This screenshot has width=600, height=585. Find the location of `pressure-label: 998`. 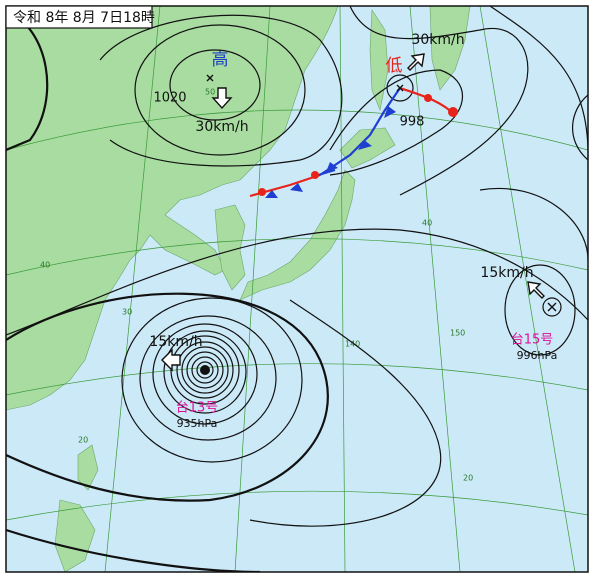

pressure-label: 998 is located at coordinates (412, 122).